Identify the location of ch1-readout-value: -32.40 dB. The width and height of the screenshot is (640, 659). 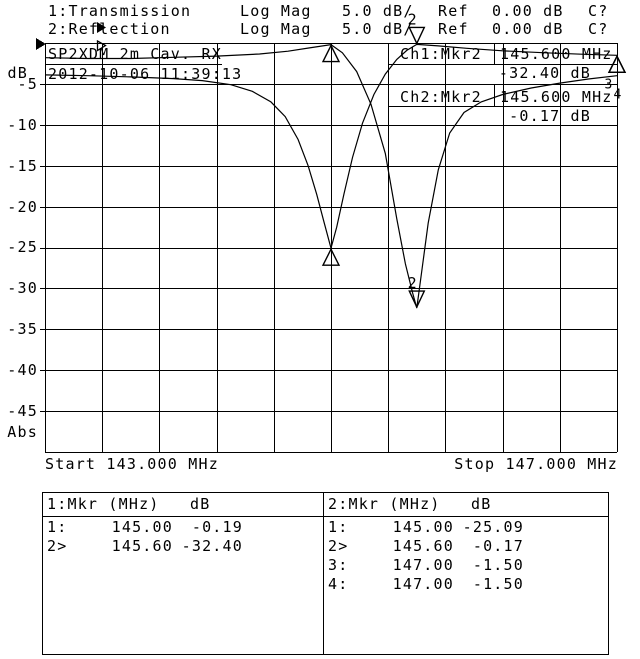
(544, 73).